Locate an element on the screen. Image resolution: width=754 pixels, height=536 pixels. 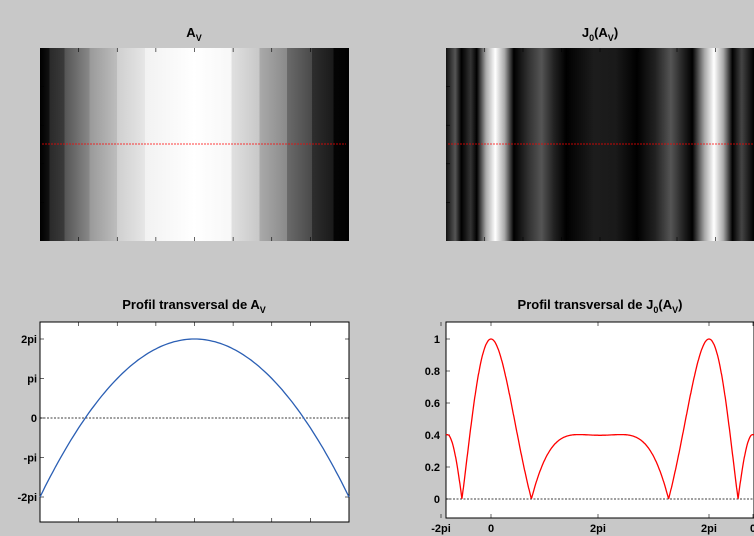
image-a-title: AV is located at coordinates (193, 34).